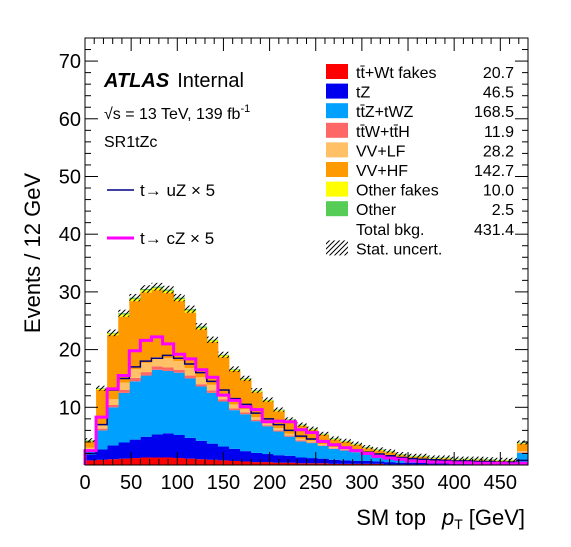 The height and width of the screenshot is (547, 571). Describe the element at coordinates (223, 483) in the screenshot. I see `x-tick-label: 150` at that location.